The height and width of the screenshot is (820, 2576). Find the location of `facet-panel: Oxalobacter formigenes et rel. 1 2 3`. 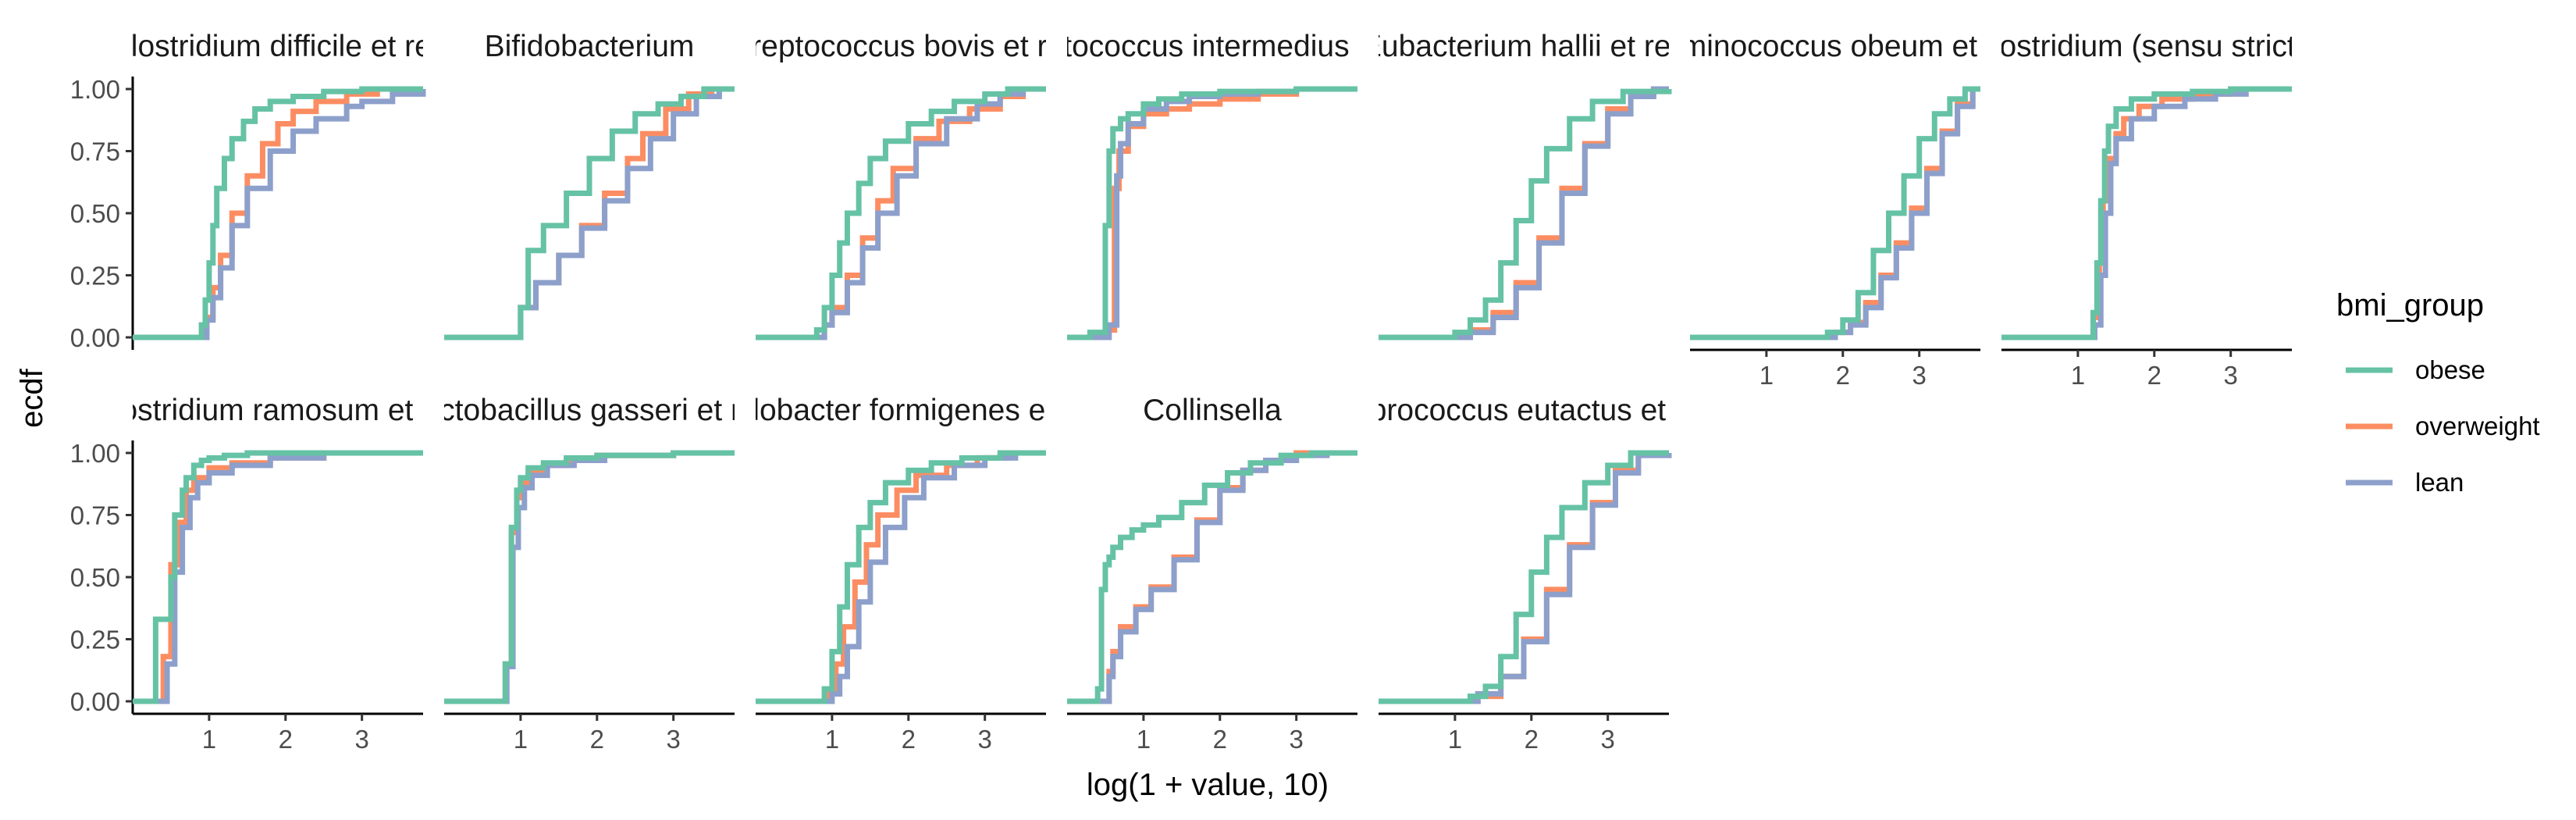

facet-panel: Oxalobacter formigenes et rel. 1 2 3 is located at coordinates (901, 574).